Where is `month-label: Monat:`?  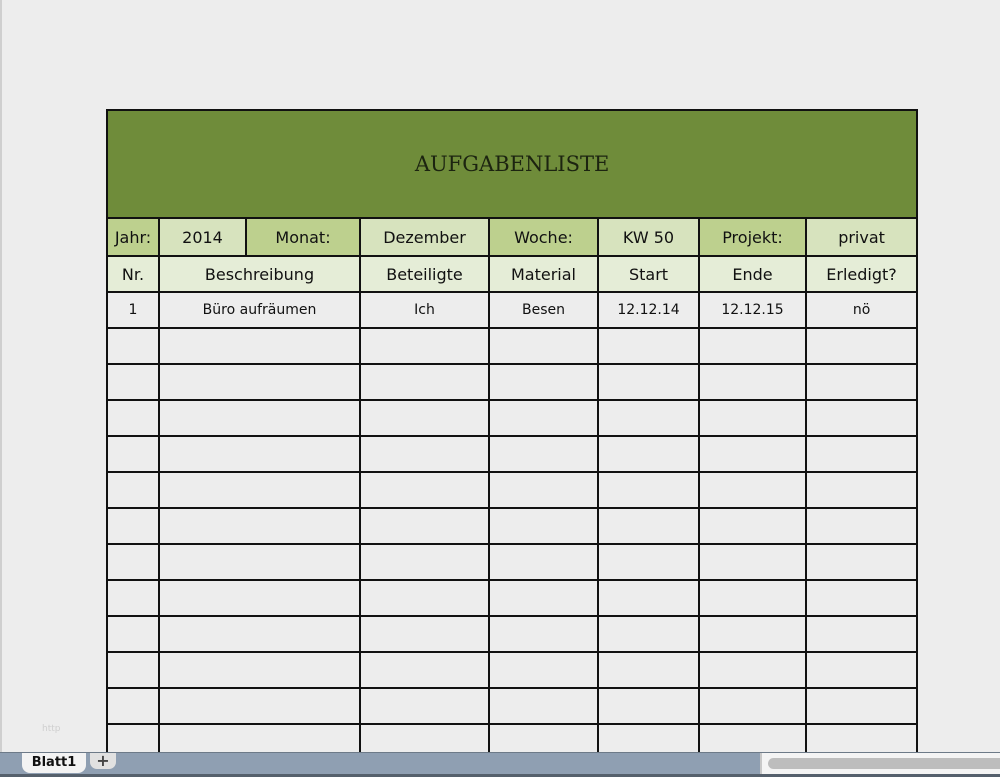
month-label: Monat: is located at coordinates (303, 237).